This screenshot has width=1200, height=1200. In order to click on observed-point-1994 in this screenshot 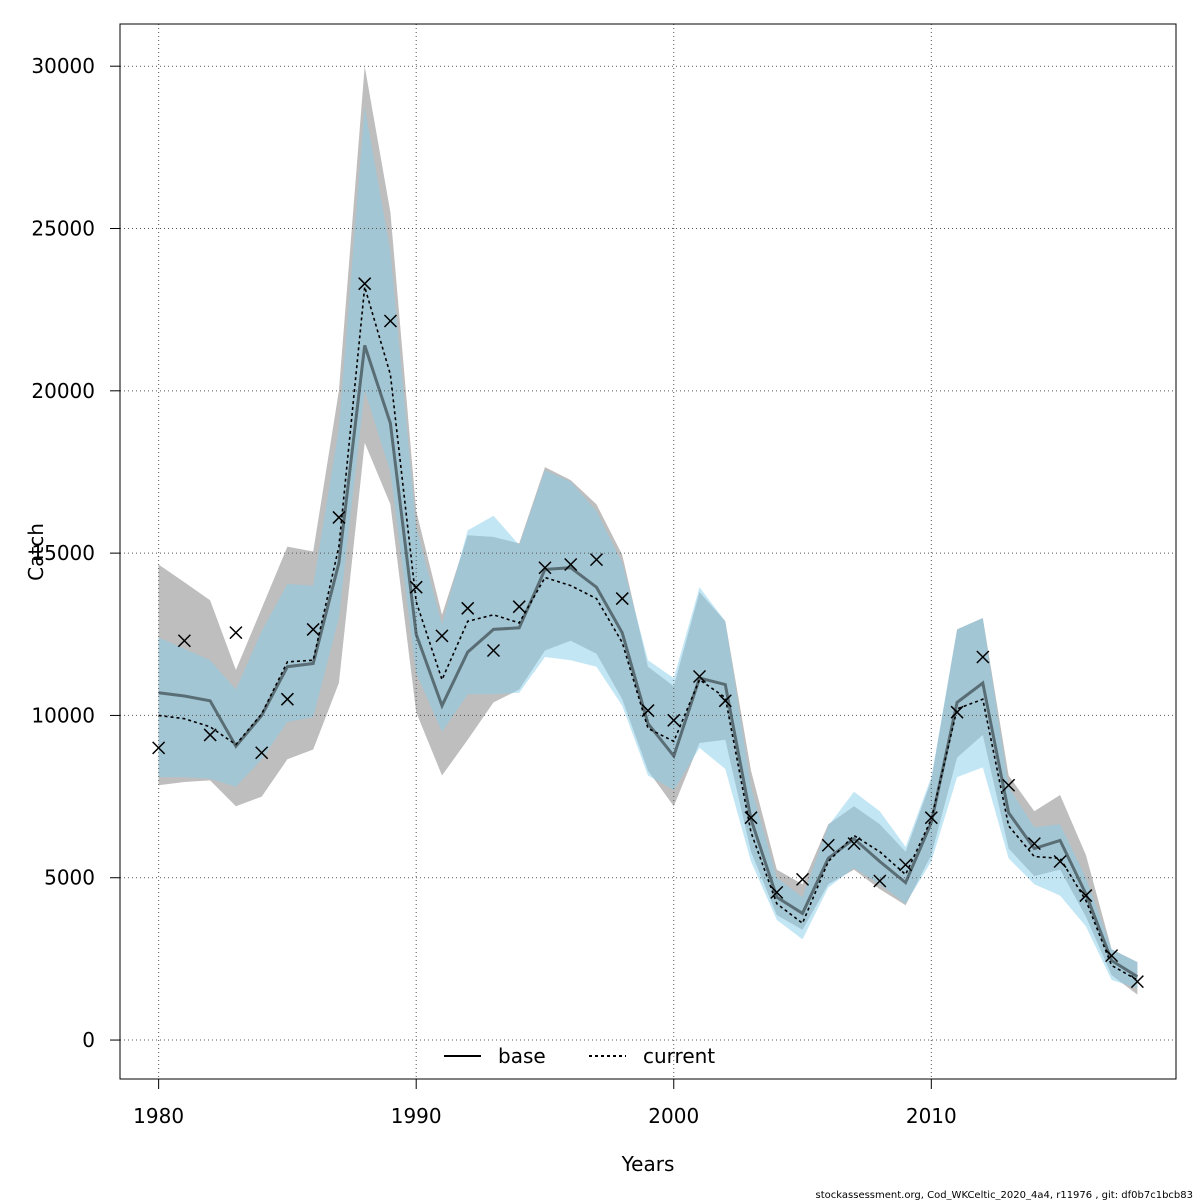, I will do `click(519, 607)`.